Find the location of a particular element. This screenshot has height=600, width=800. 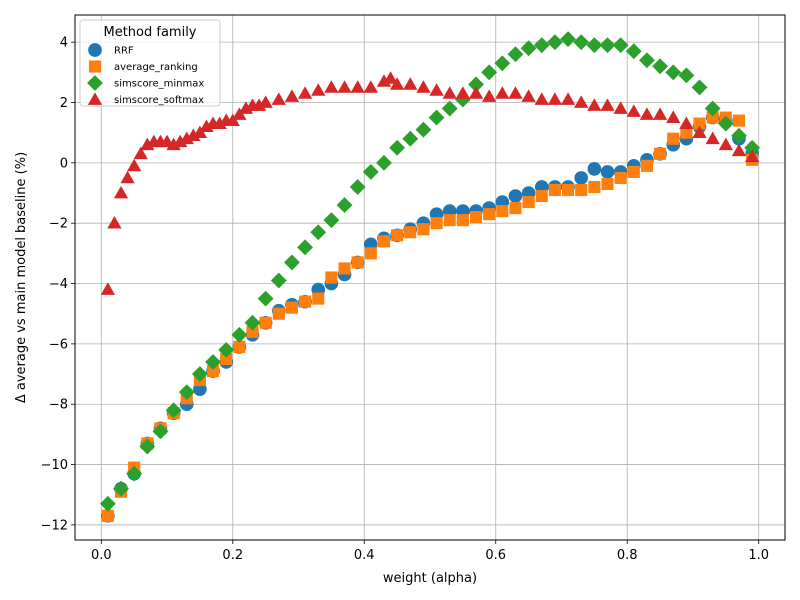

y-tick-label: 4 is located at coordinates (64, 43).